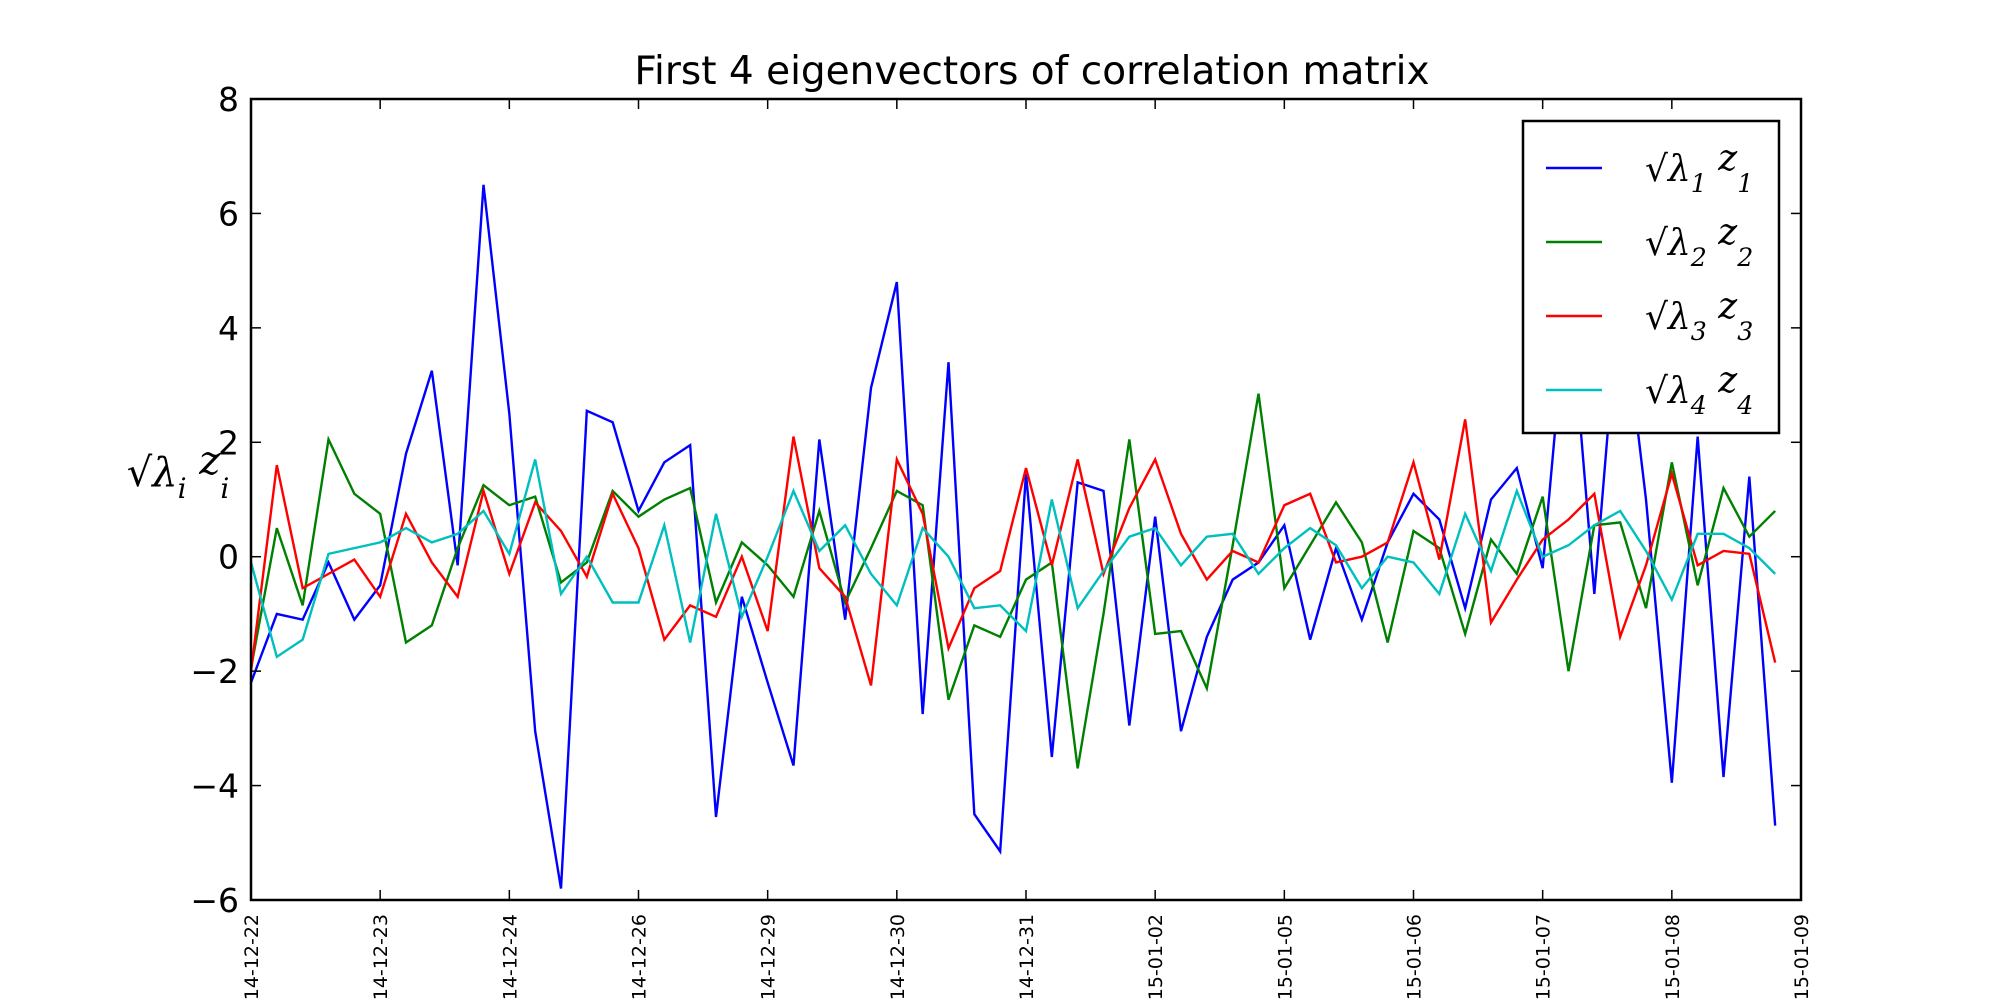  What do you see at coordinates (1699, 168) in the screenshot?
I see `legend-label-1: √λ1 z1` at bounding box center [1699, 168].